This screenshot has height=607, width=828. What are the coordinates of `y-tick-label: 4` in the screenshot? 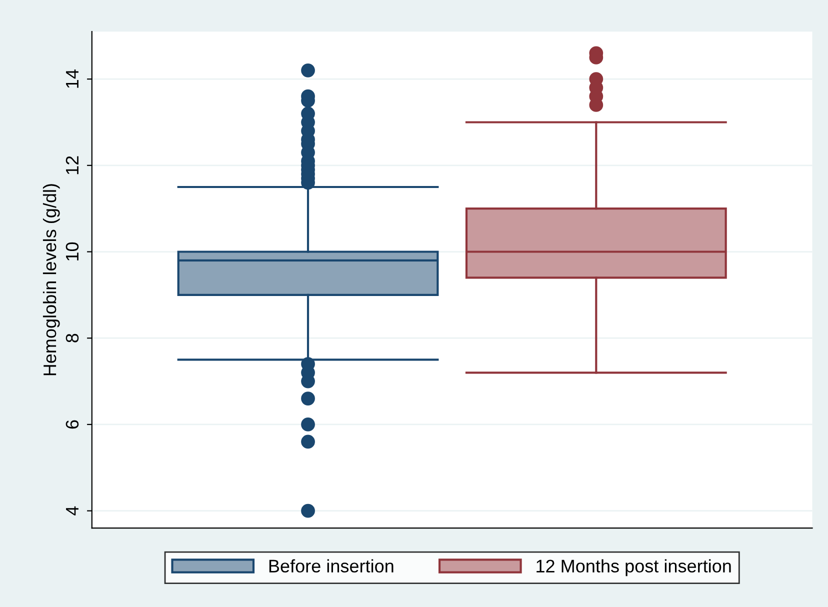 It's located at (72, 511).